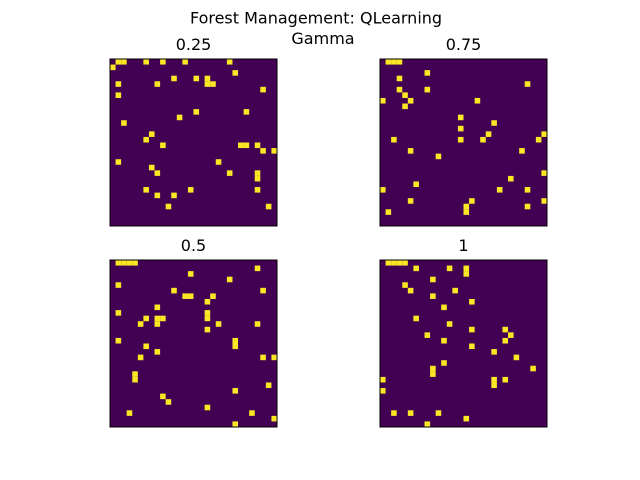  Describe the element at coordinates (322, 38) in the screenshot. I see `figure-title-line2: Gamma` at that location.